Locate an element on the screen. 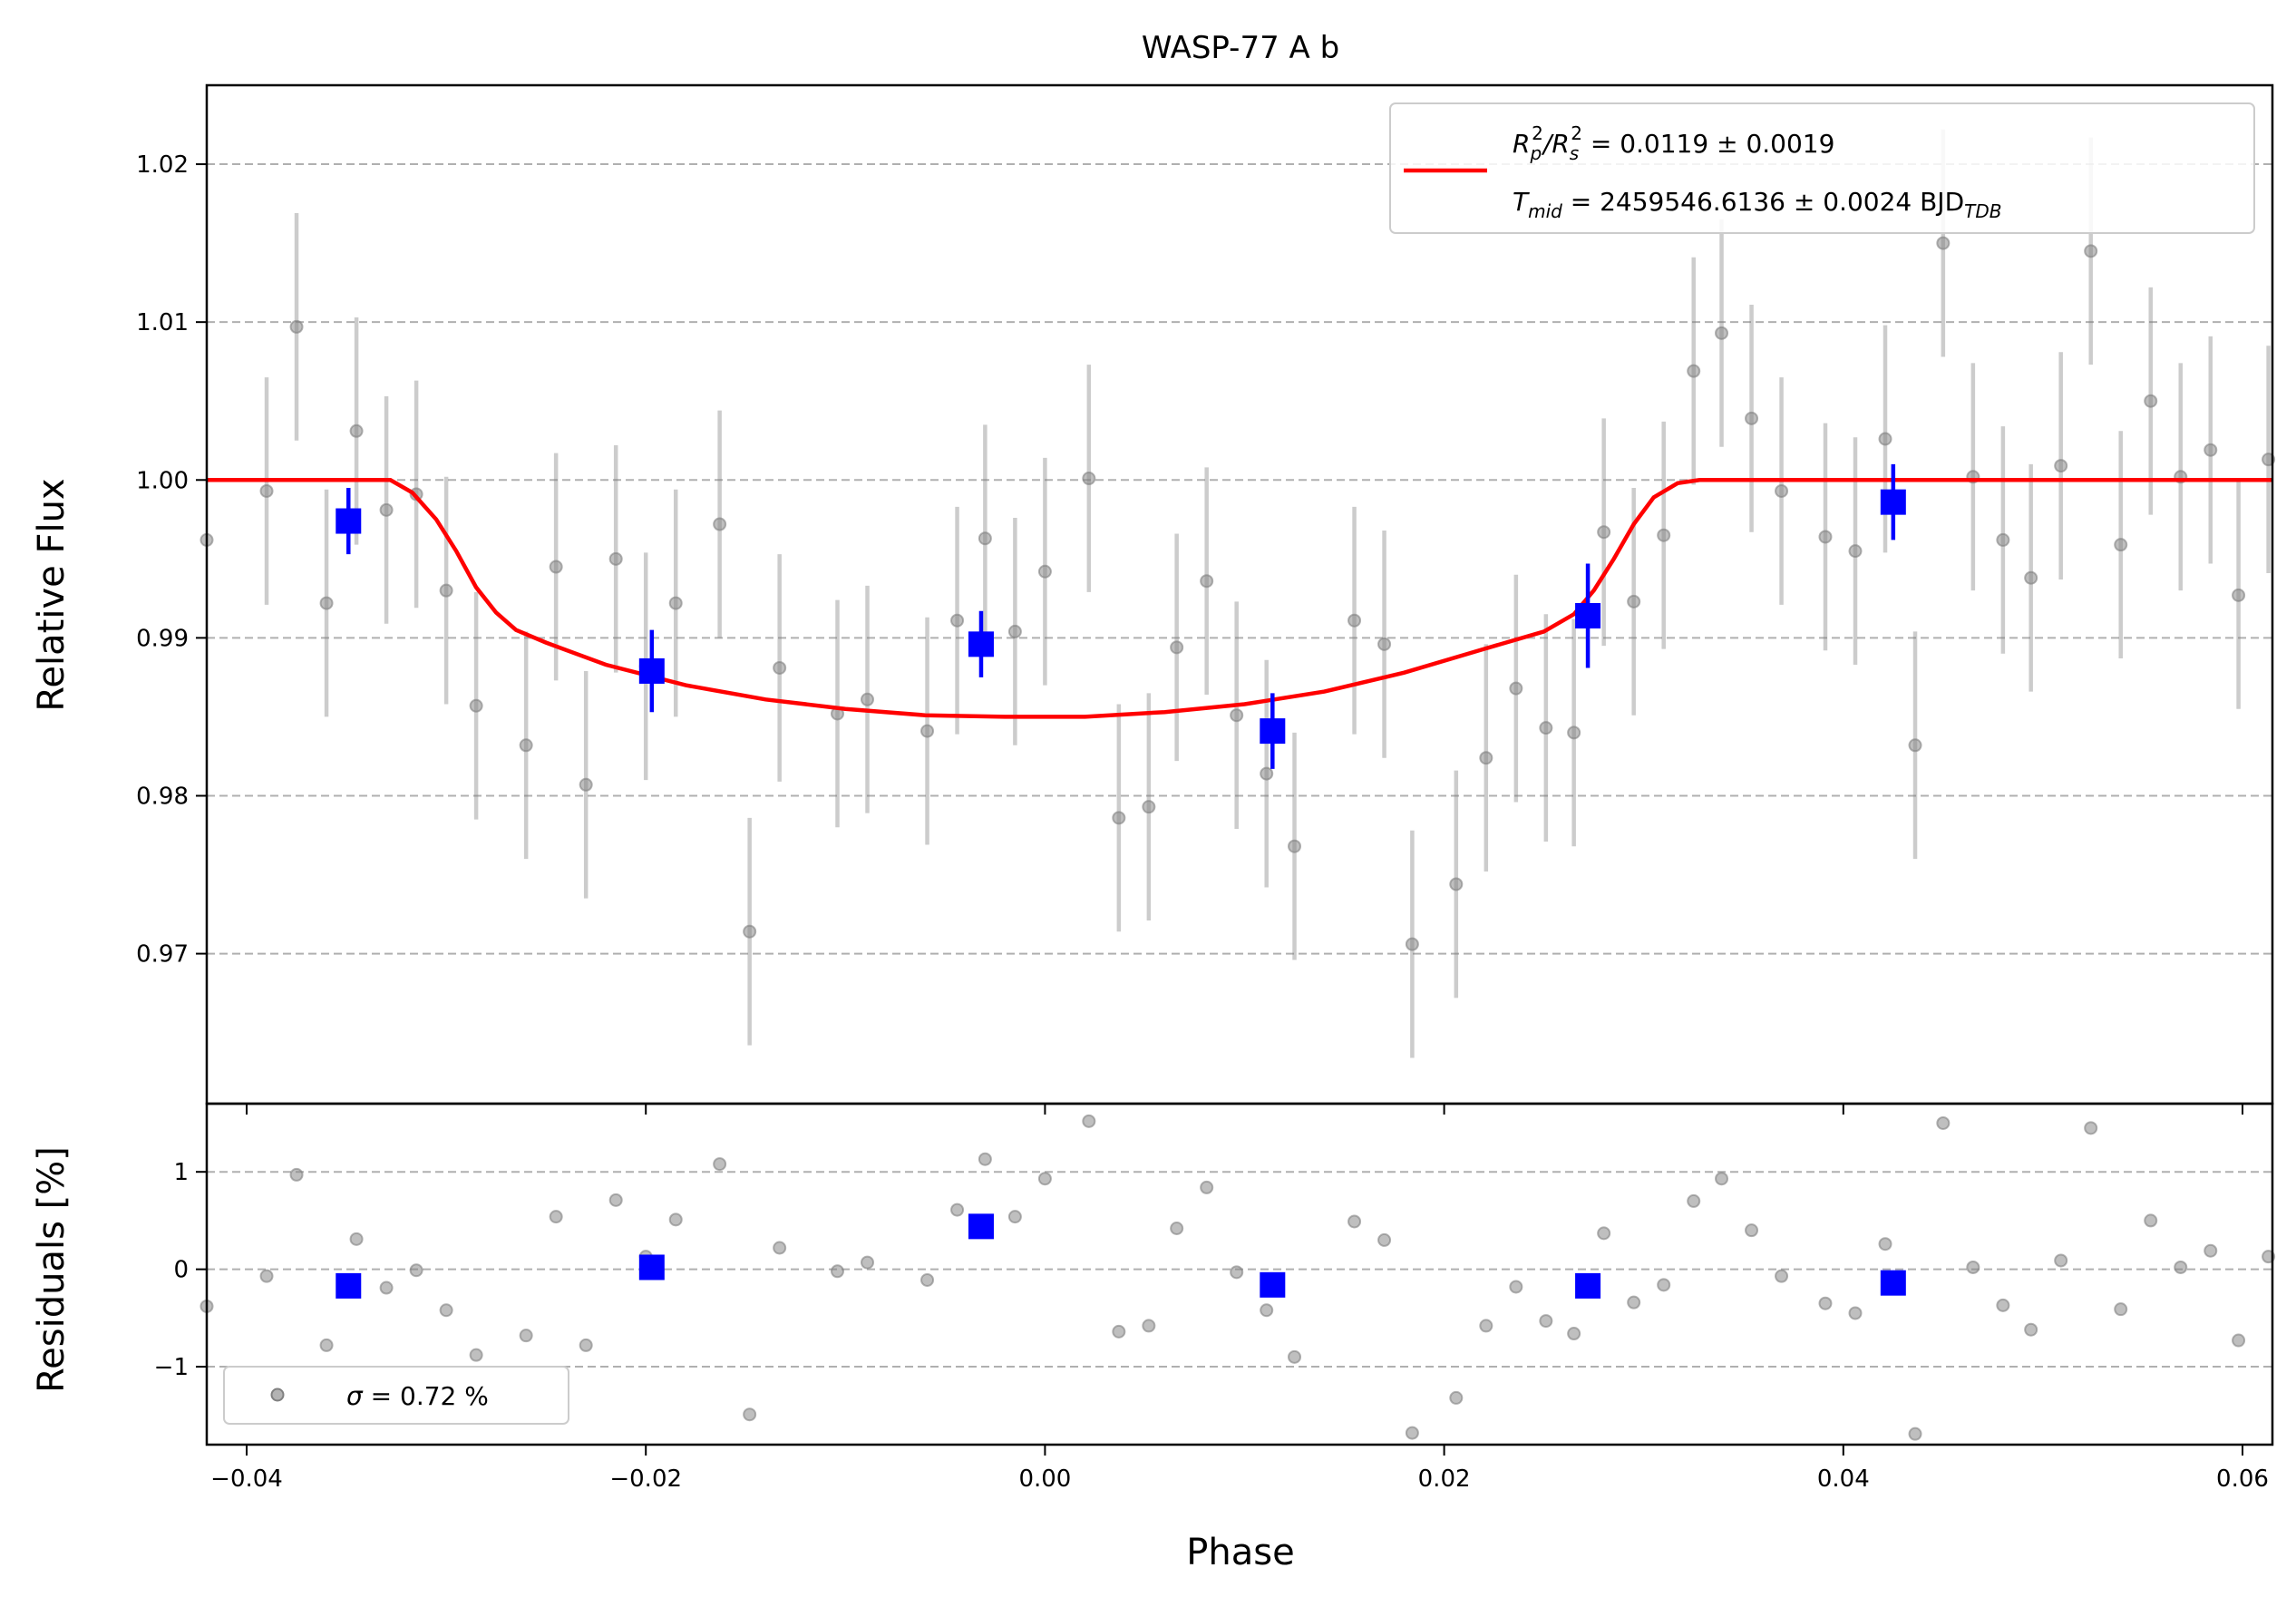 This screenshot has height=1597, width=2296. x-tick-label: −0.02 is located at coordinates (645, 1479).